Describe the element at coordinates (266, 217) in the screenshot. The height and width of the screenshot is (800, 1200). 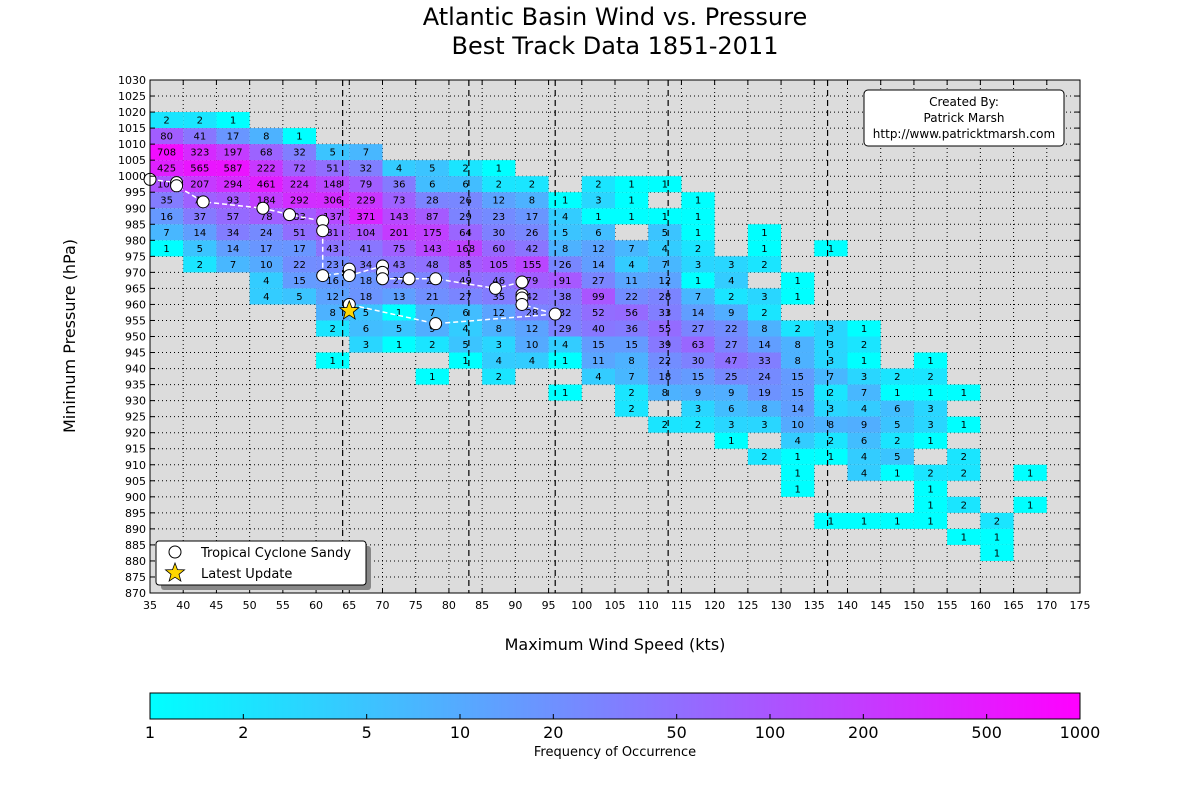
I see `cell-count-label: 78` at that location.